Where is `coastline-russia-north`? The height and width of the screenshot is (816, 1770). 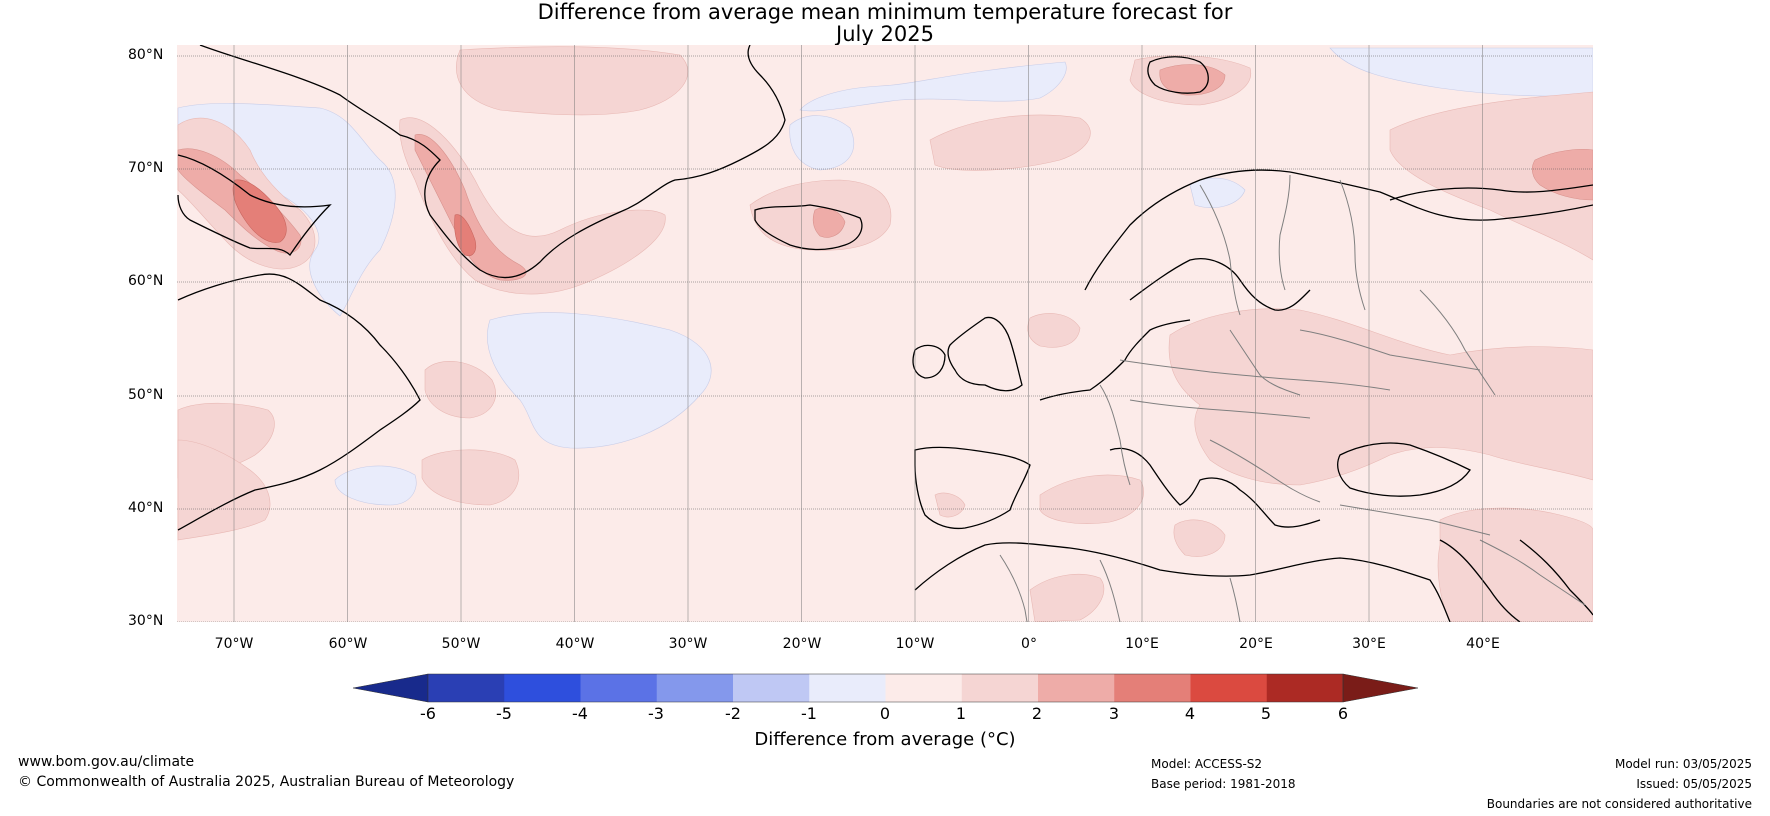 coastline-russia-north is located at coordinates (1491, 192).